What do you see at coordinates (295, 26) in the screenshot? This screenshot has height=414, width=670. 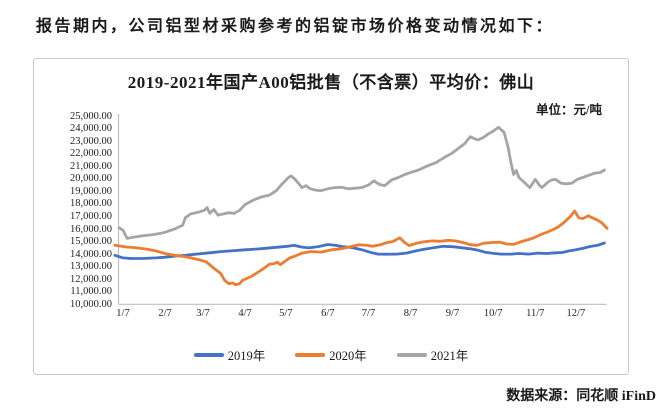 I see `intro-paragraph: 报告期内，公司铝型材采购参考的铝锭市场价格变动情况如下：` at bounding box center [295, 26].